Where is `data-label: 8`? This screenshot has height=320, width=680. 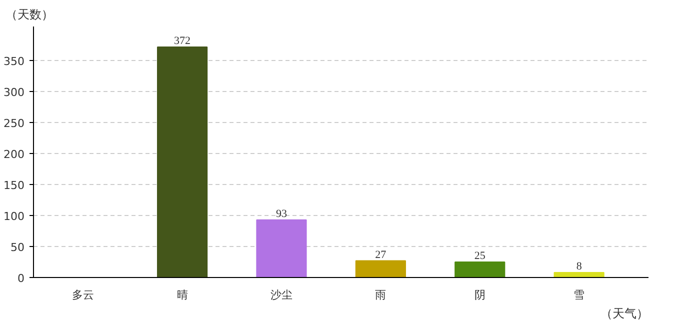
data-label: 8 is located at coordinates (579, 266).